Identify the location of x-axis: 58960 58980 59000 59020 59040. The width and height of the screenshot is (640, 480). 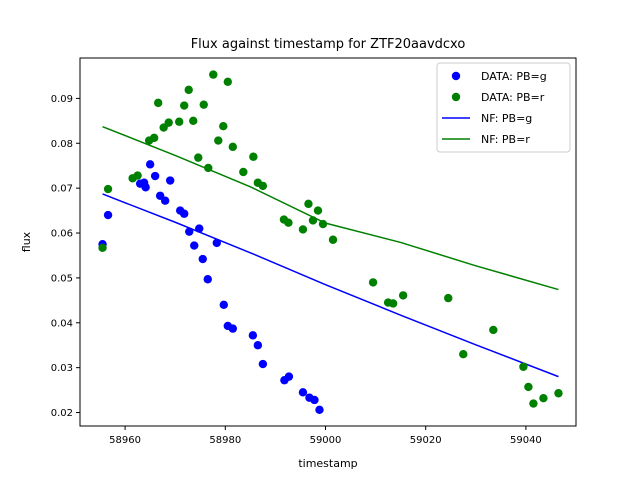
(325, 436).